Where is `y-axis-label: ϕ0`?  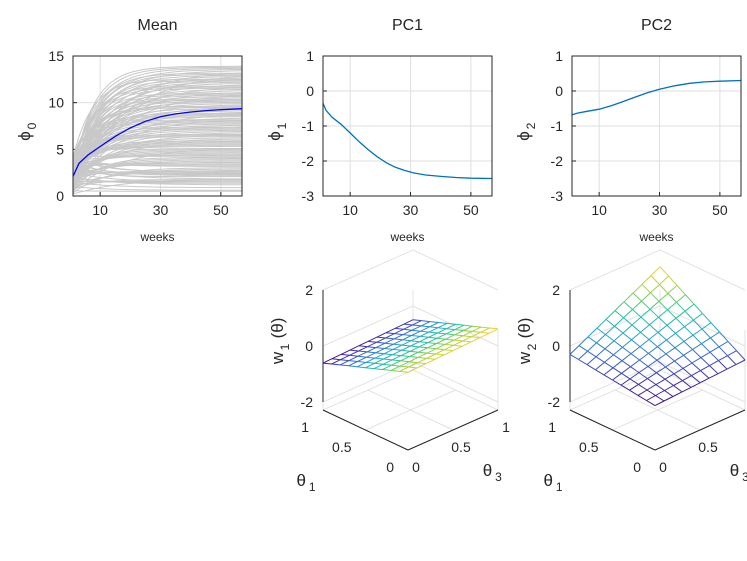
y-axis-label: ϕ0 is located at coordinates (27, 131).